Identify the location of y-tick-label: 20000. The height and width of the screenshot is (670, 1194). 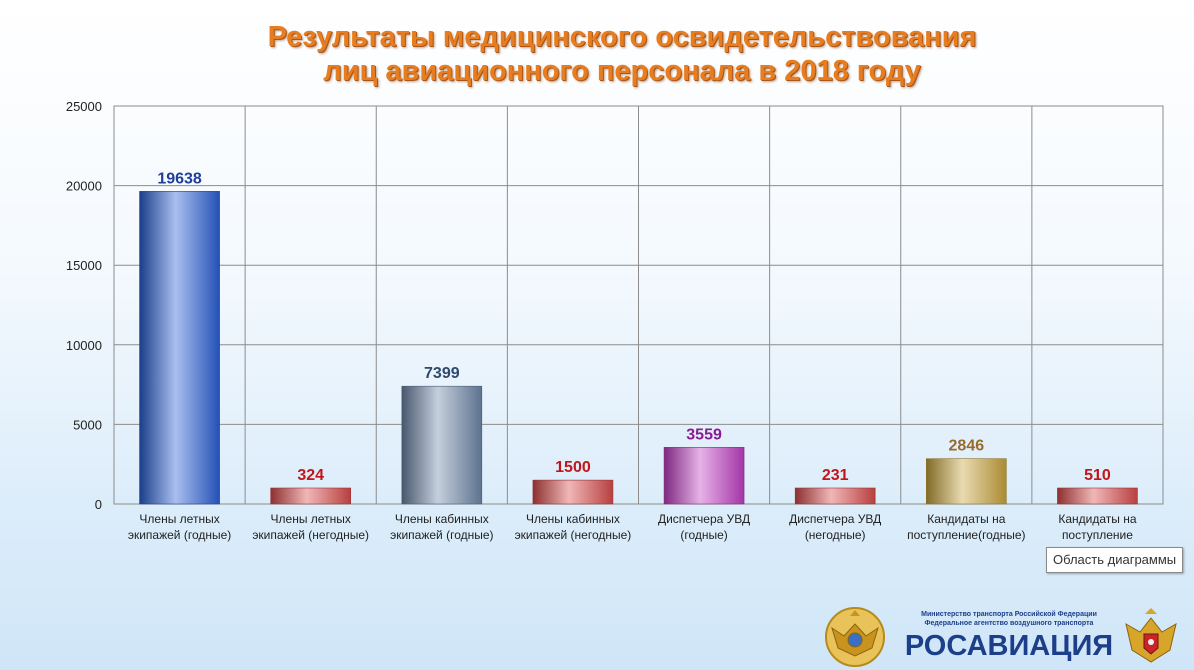
(84, 186).